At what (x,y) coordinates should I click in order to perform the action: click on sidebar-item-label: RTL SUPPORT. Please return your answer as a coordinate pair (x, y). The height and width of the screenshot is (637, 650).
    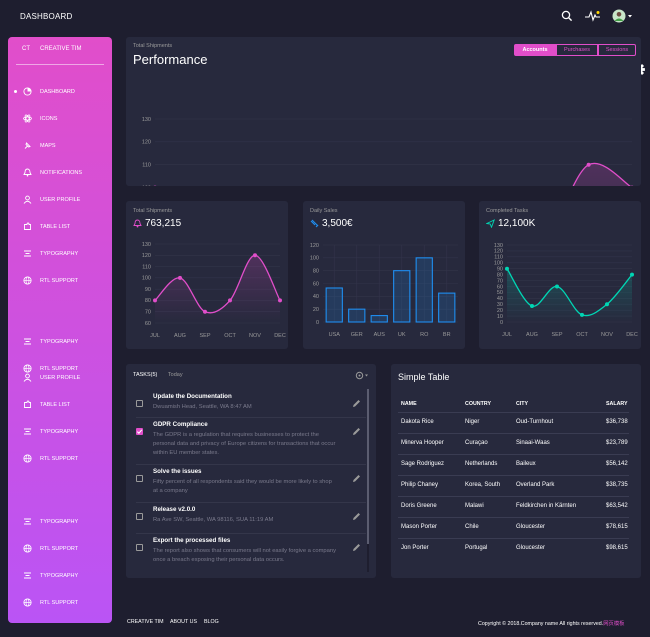
    Looking at the image, I should click on (59, 549).